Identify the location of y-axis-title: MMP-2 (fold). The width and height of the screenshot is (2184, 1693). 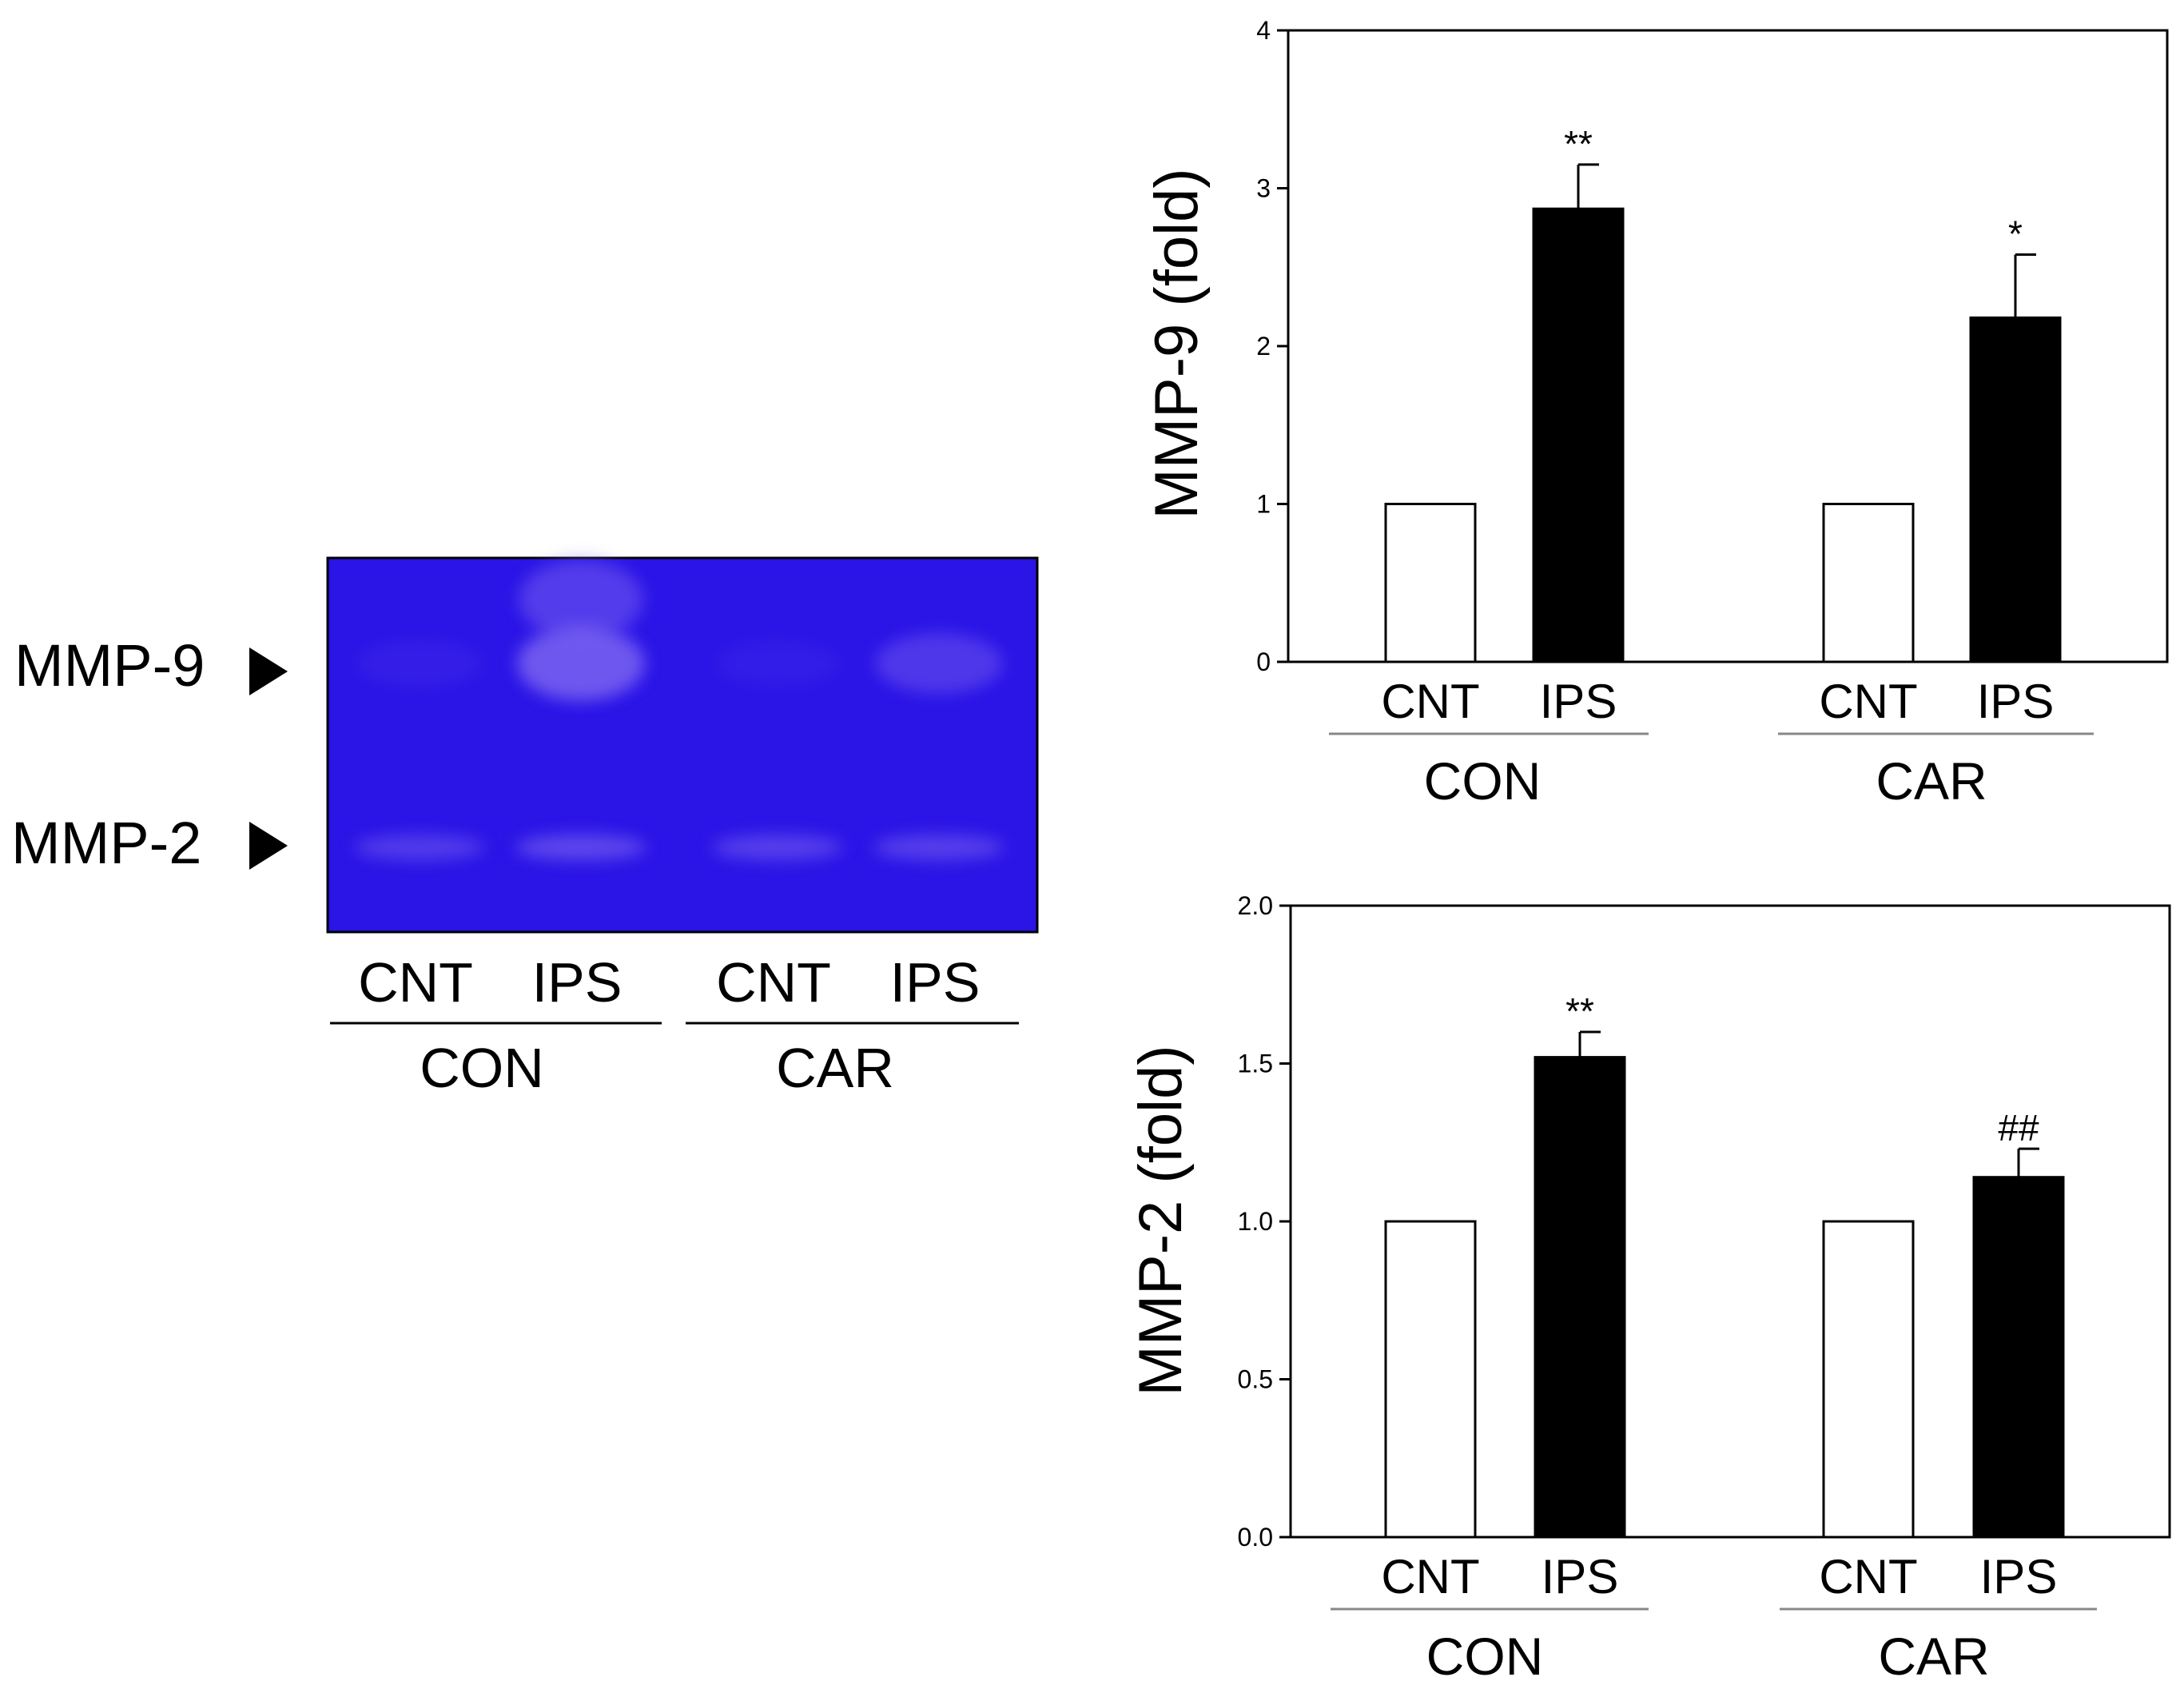
(1161, 1221).